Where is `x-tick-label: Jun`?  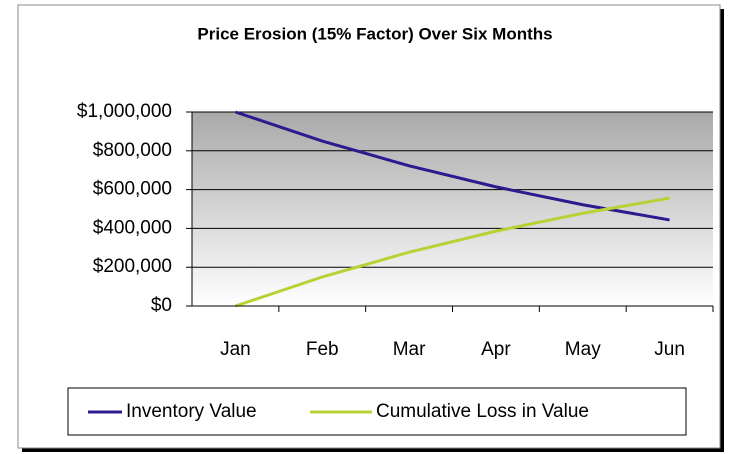 x-tick-label: Jun is located at coordinates (669, 349).